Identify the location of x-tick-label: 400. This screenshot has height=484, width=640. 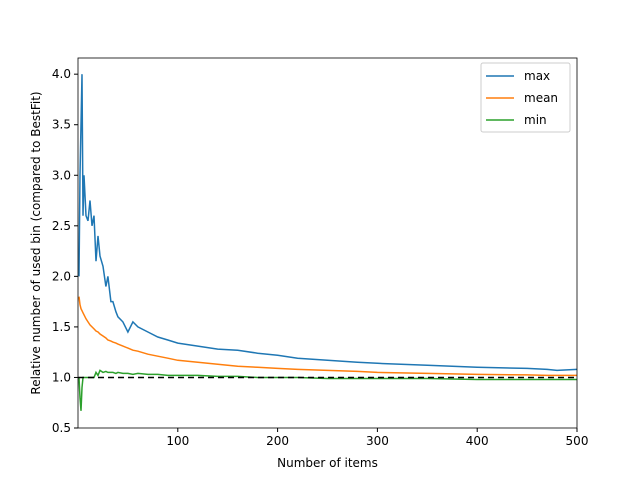
(477, 441).